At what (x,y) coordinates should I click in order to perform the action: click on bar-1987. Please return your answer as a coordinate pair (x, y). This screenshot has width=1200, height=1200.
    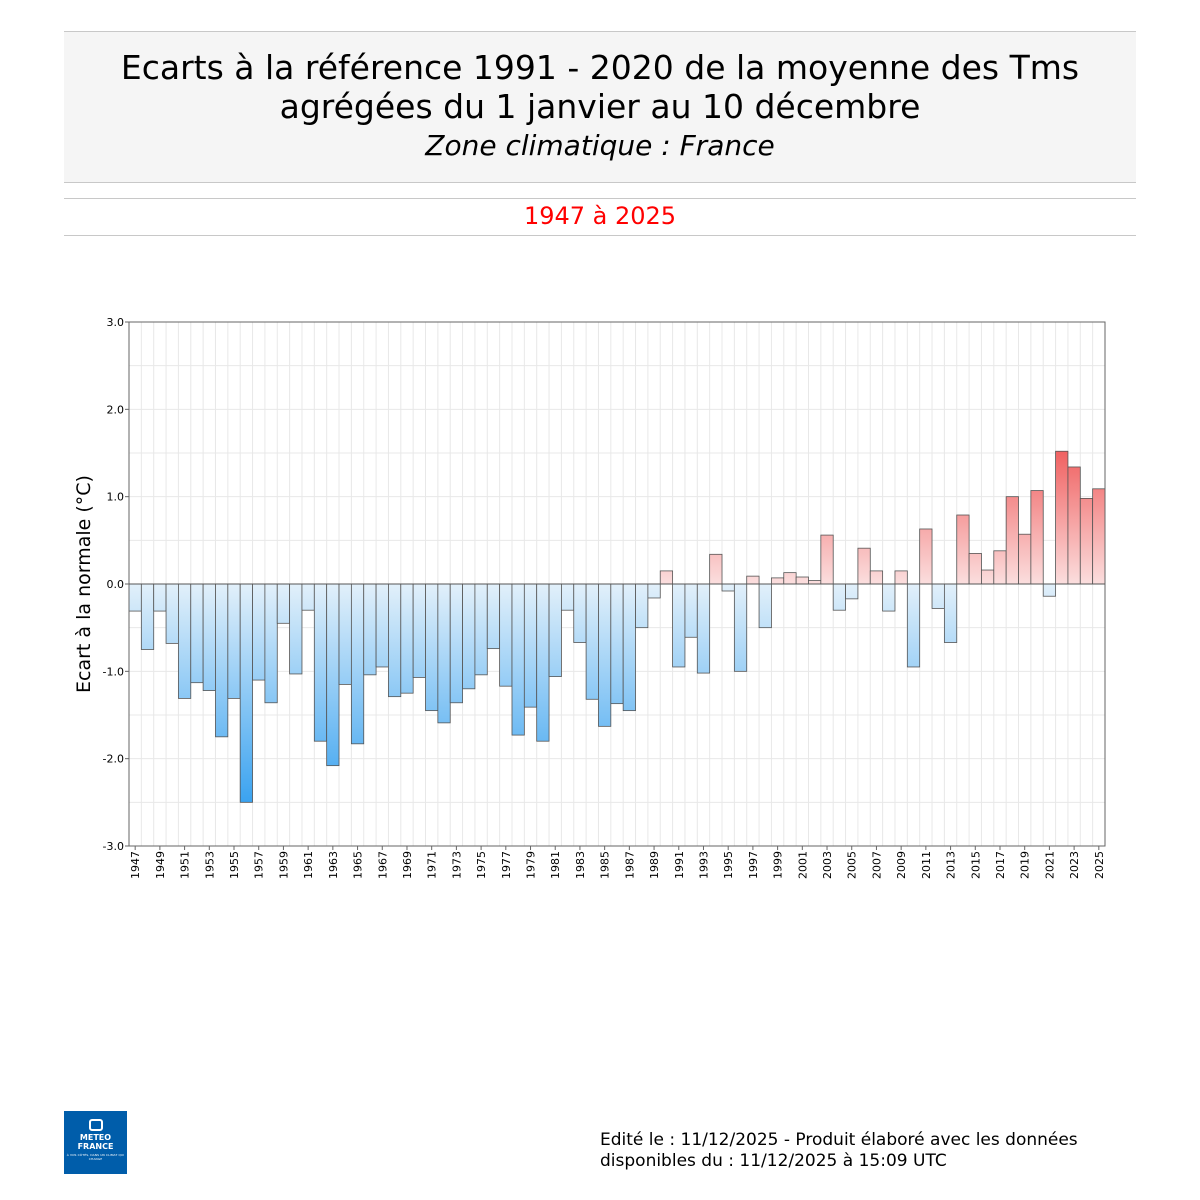
    Looking at the image, I should click on (629, 647).